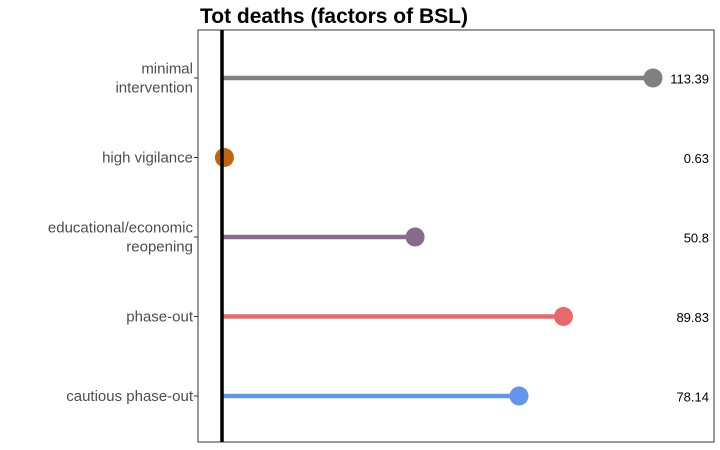  Describe the element at coordinates (692, 317) in the screenshot. I see `value-label: 89.83` at that location.